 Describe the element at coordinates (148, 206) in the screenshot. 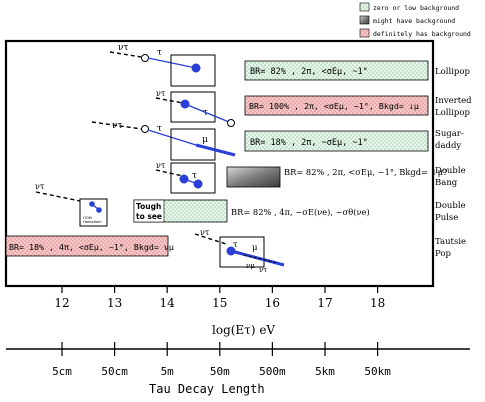

I see `tough-to-see-label: Tough` at that location.